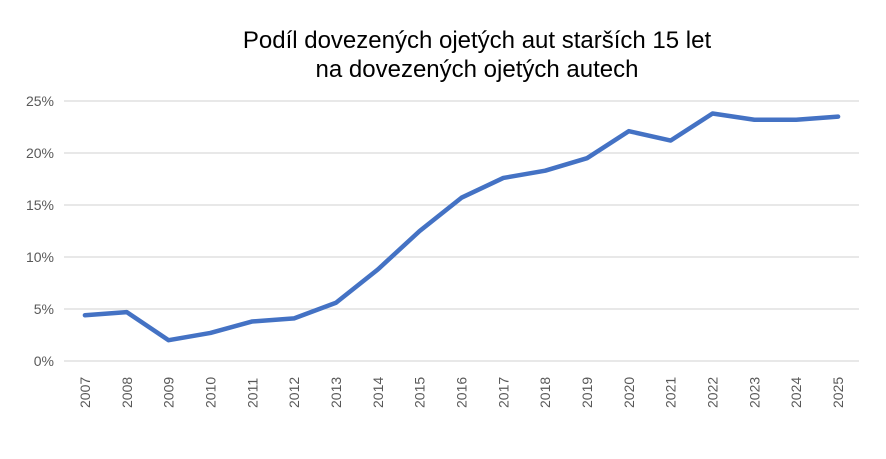  Describe the element at coordinates (838, 392) in the screenshot. I see `x-tick-label: 2025` at that location.